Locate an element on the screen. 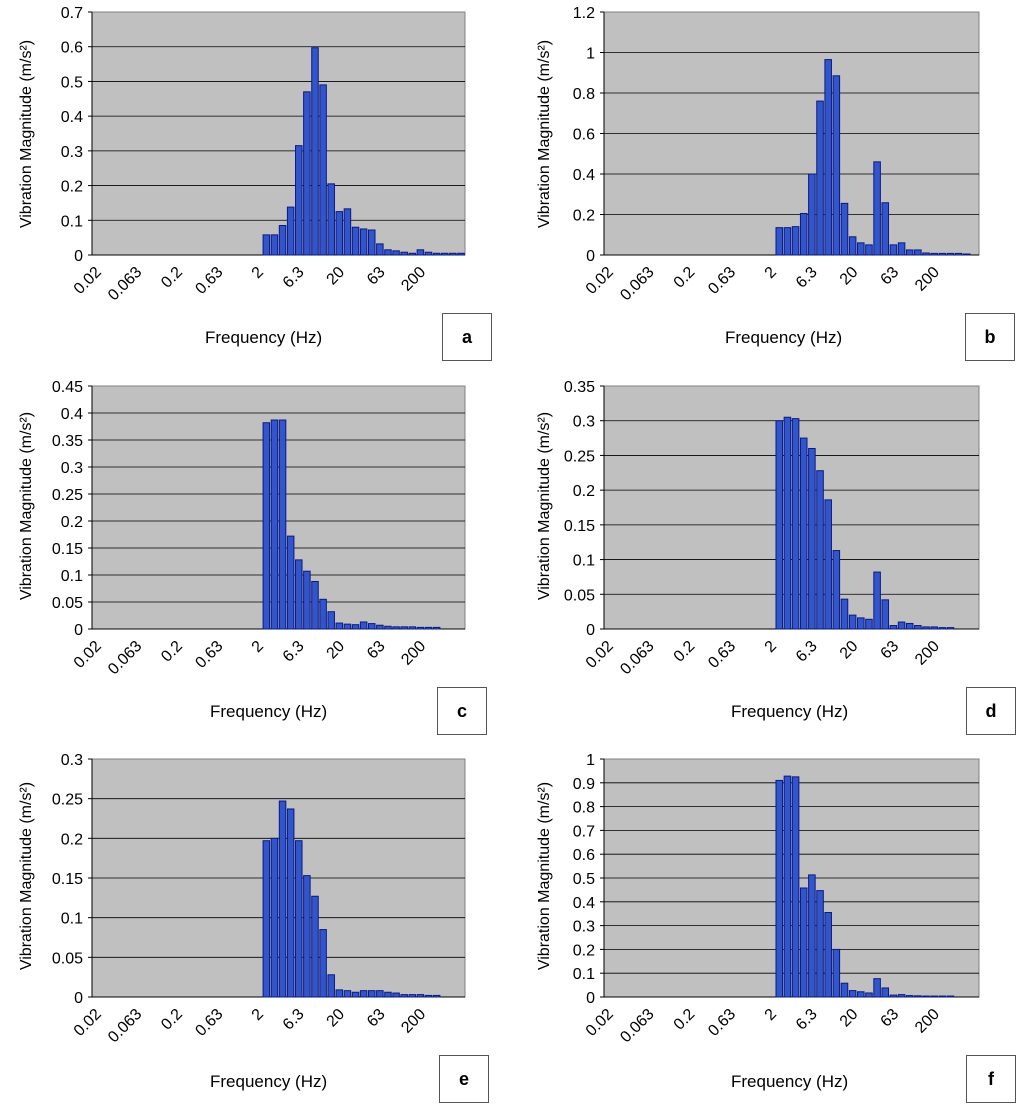 Image resolution: width=1024 pixels, height=1116 pixels. x-axis-label: Frequency (Hz) is located at coordinates (790, 1081).